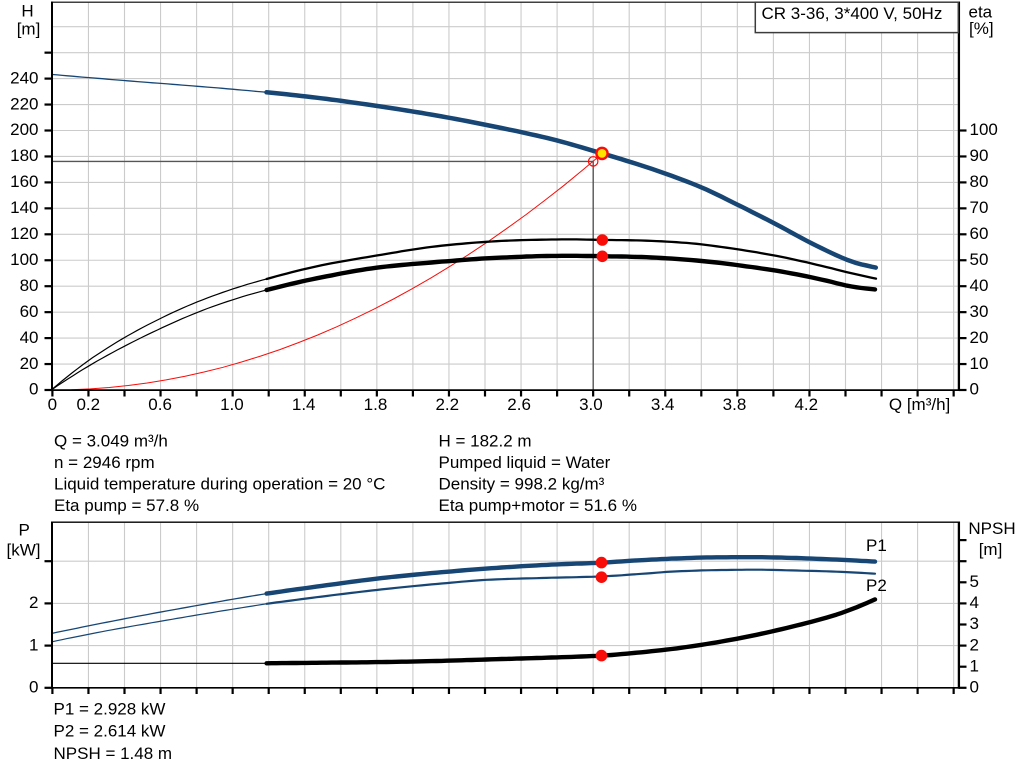 This screenshot has height=781, width=1024. I want to click on svg-text: 2.6, so click(519, 404).